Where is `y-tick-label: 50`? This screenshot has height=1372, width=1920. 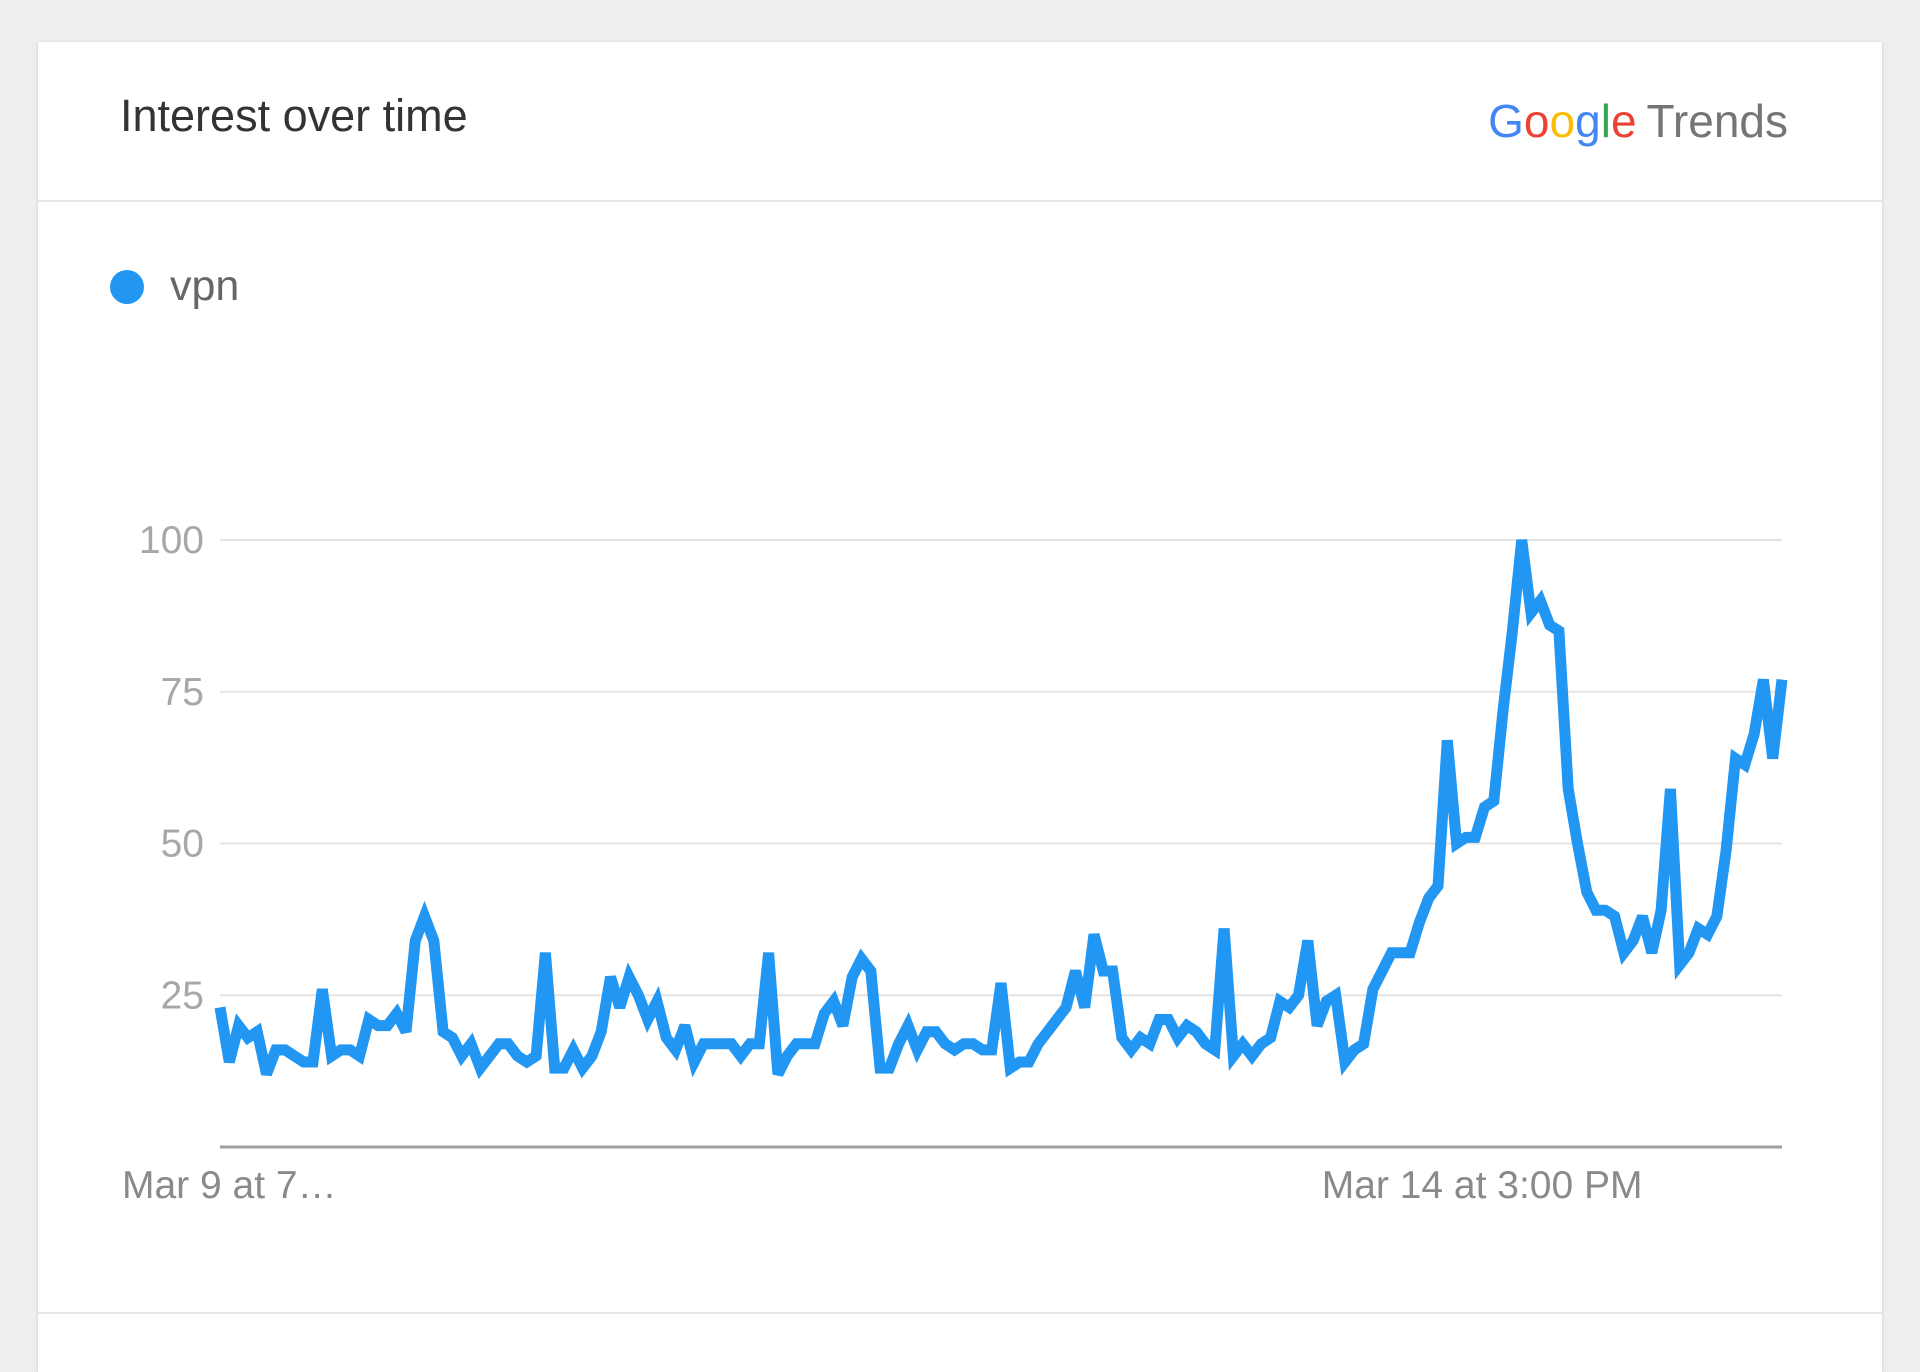
y-tick-label: 50 is located at coordinates (182, 844).